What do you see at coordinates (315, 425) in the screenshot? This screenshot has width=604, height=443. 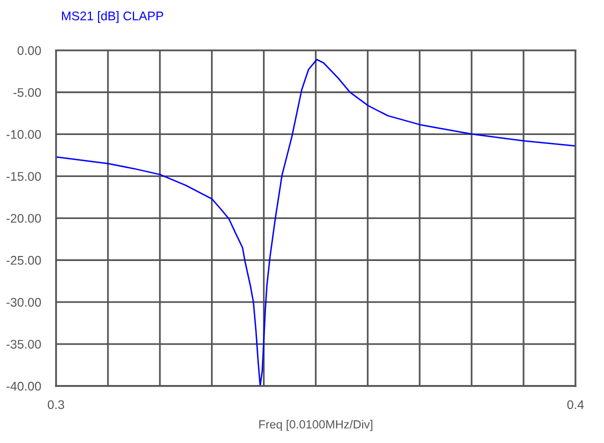 I see `x-axis-title: Freq [0.0100MHz/Div]` at bounding box center [315, 425].